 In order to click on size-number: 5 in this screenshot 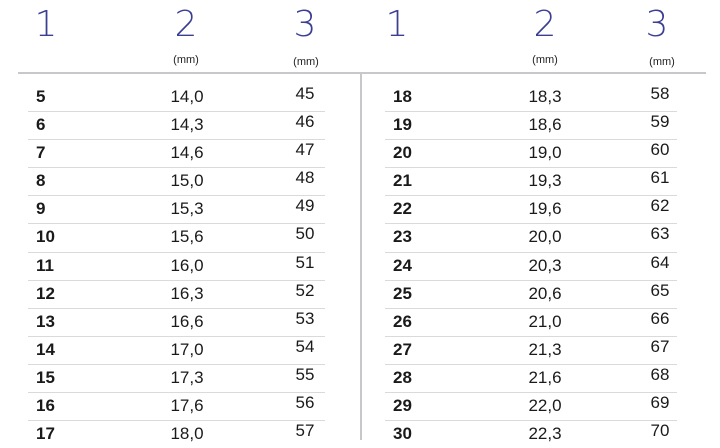, I will do `click(41, 96)`.